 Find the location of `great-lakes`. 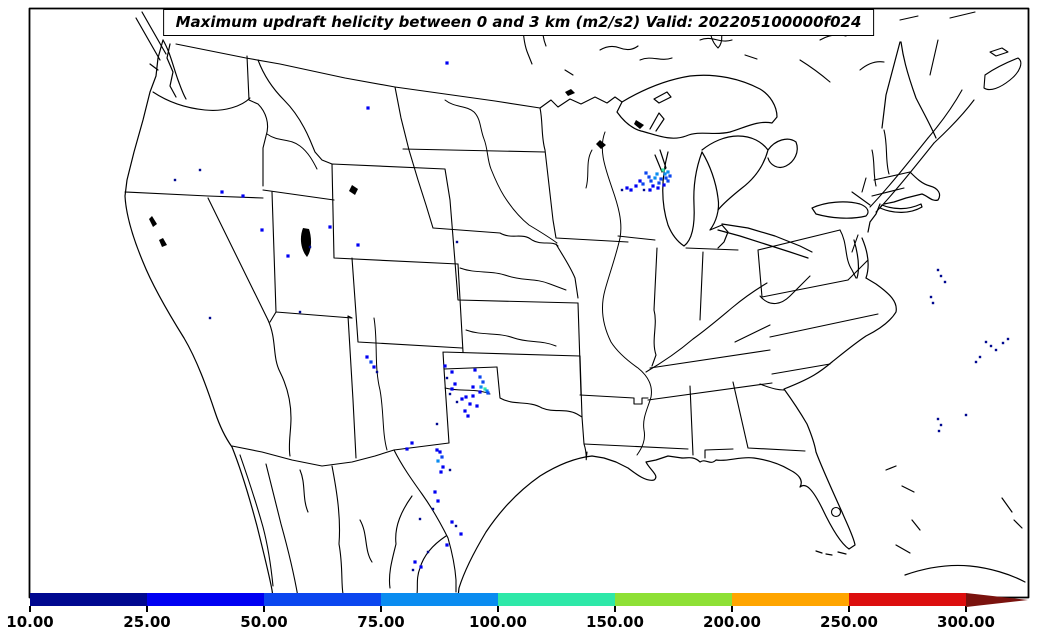

great-lakes is located at coordinates (742, 166).